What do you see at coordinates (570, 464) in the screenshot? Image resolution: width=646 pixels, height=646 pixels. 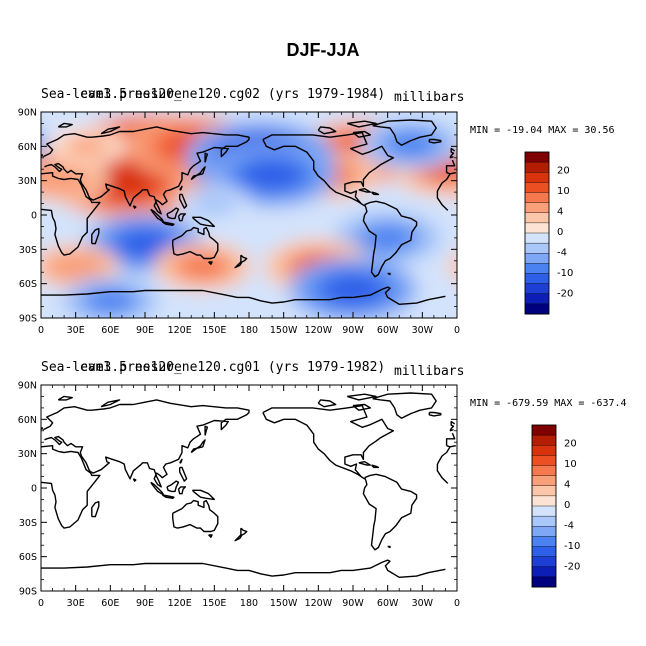 I see `colorbar-label: 10` at bounding box center [570, 464].